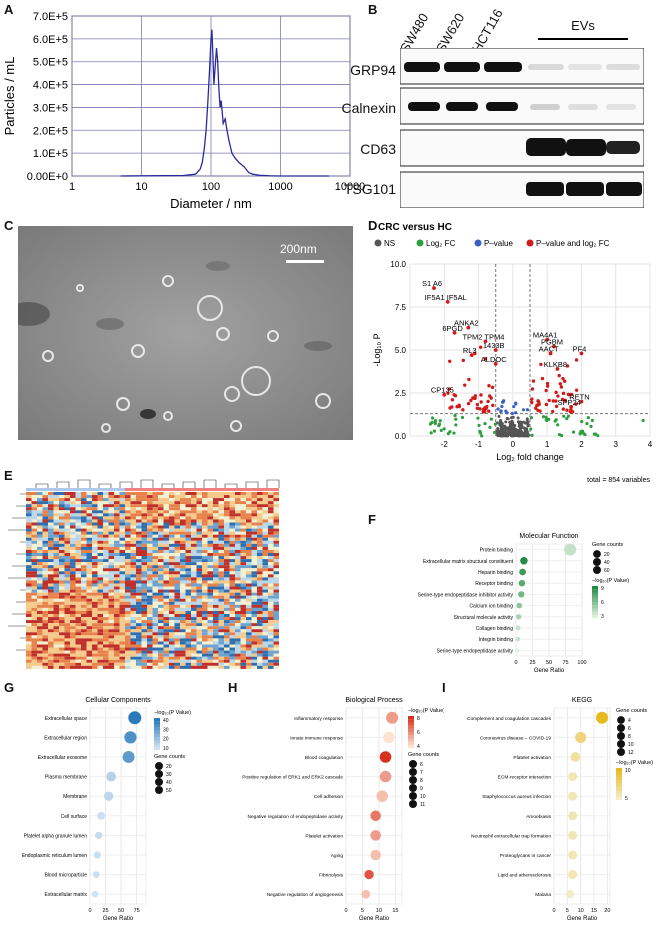 Image resolution: width=666 pixels, height=940 pixels. Describe the element at coordinates (95, 894) in the screenshot. I see `cc-svg-dot` at that location.